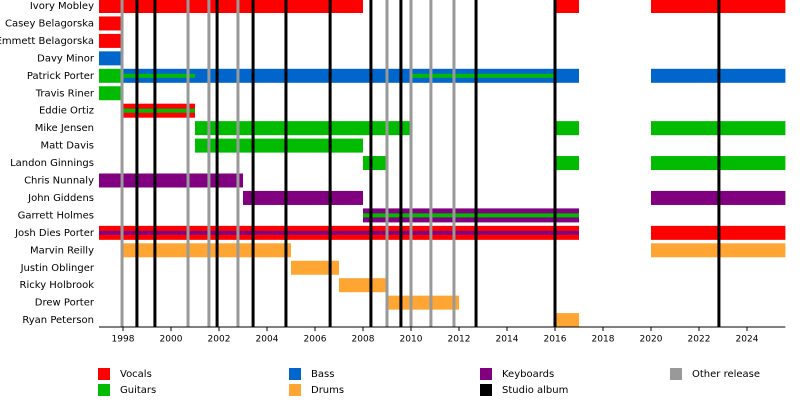 The height and width of the screenshot is (404, 800). What do you see at coordinates (56, 215) in the screenshot?
I see `member-name: Garrett Holmes` at bounding box center [56, 215].